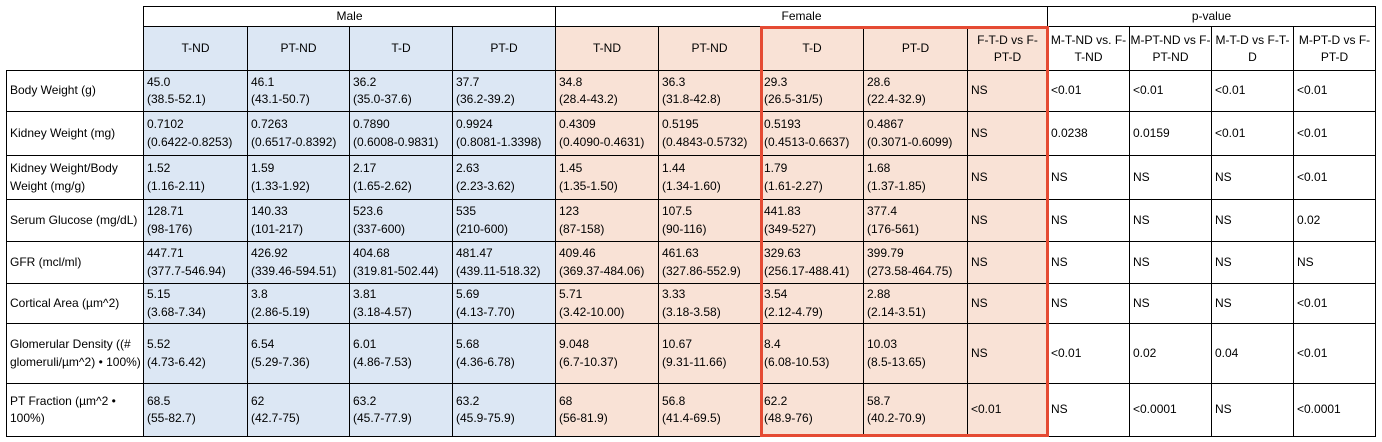 Image resolution: width=1382 pixels, height=442 pixels. What do you see at coordinates (298, 48) in the screenshot?
I see `col-header-male-1: PT-ND` at bounding box center [298, 48].